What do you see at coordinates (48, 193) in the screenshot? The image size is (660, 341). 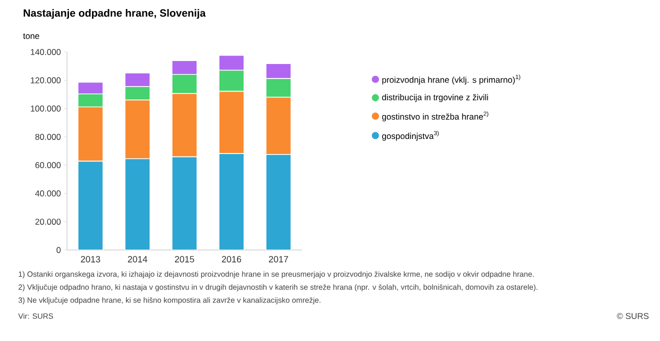 I see `y-tick-label: 40.000` at bounding box center [48, 193].